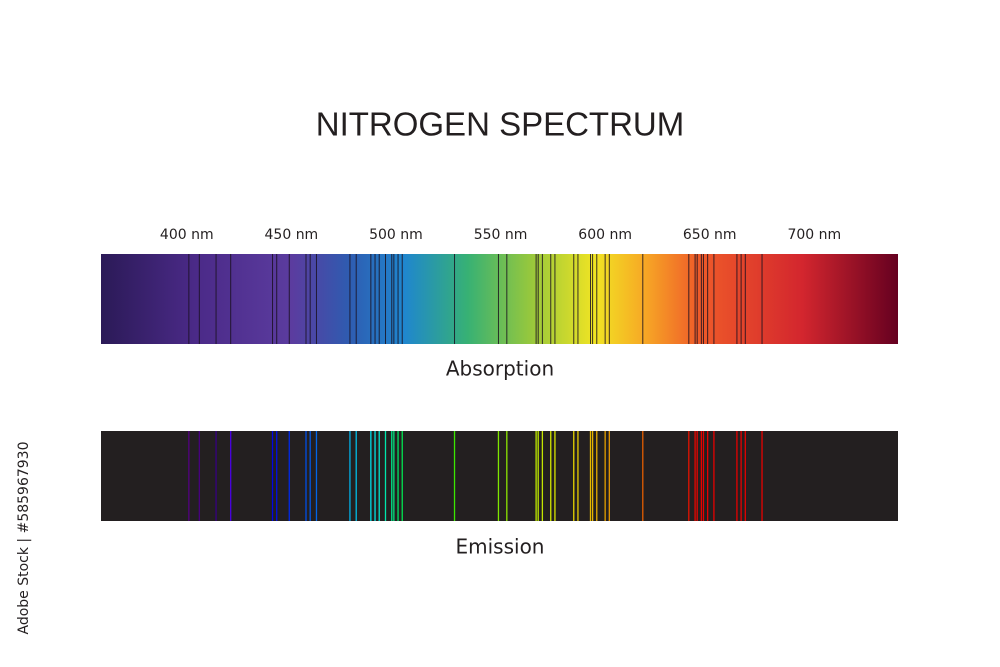  Describe the element at coordinates (501, 235) in the screenshot. I see `x-tick-label: 550 nm` at that location.